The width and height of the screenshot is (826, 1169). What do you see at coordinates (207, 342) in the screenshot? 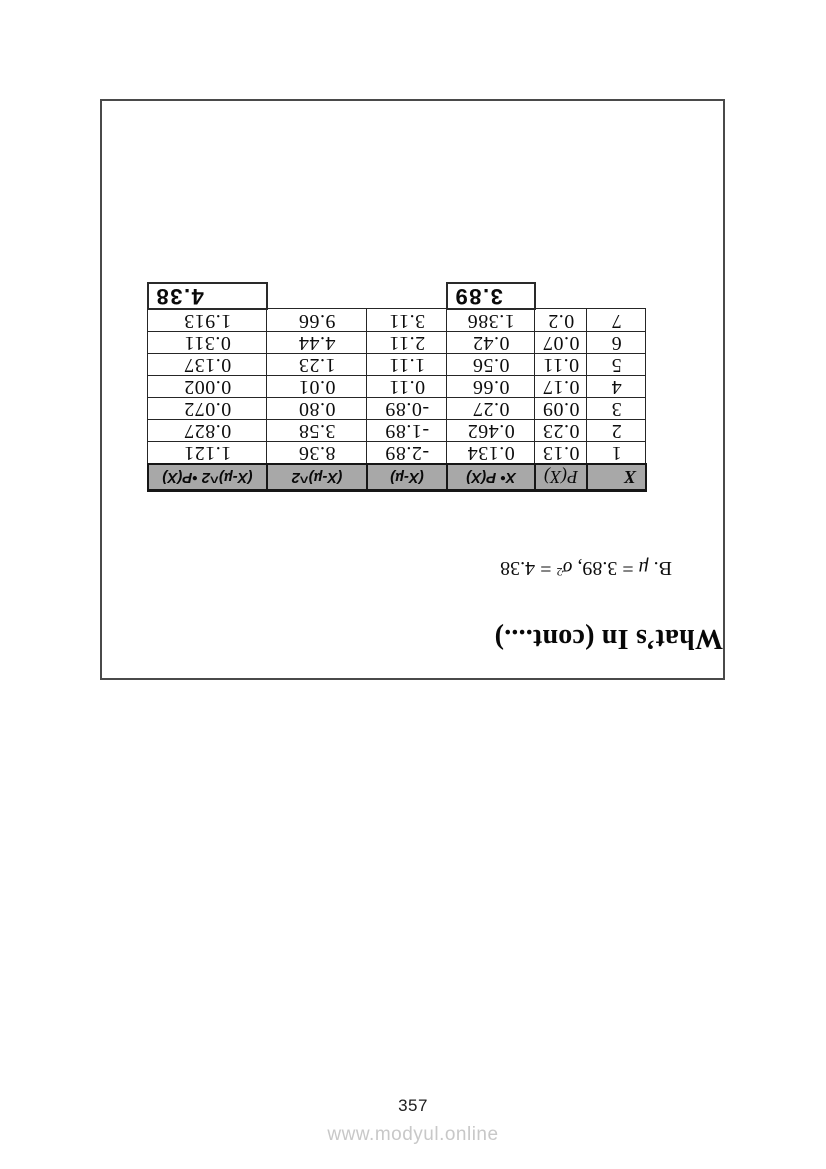
I see `table-cell: 0.311` at bounding box center [207, 342].